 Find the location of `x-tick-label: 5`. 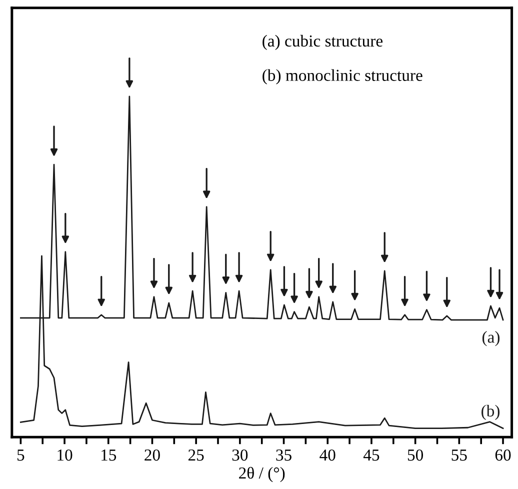

x-tick-label: 5 is located at coordinates (20, 455).